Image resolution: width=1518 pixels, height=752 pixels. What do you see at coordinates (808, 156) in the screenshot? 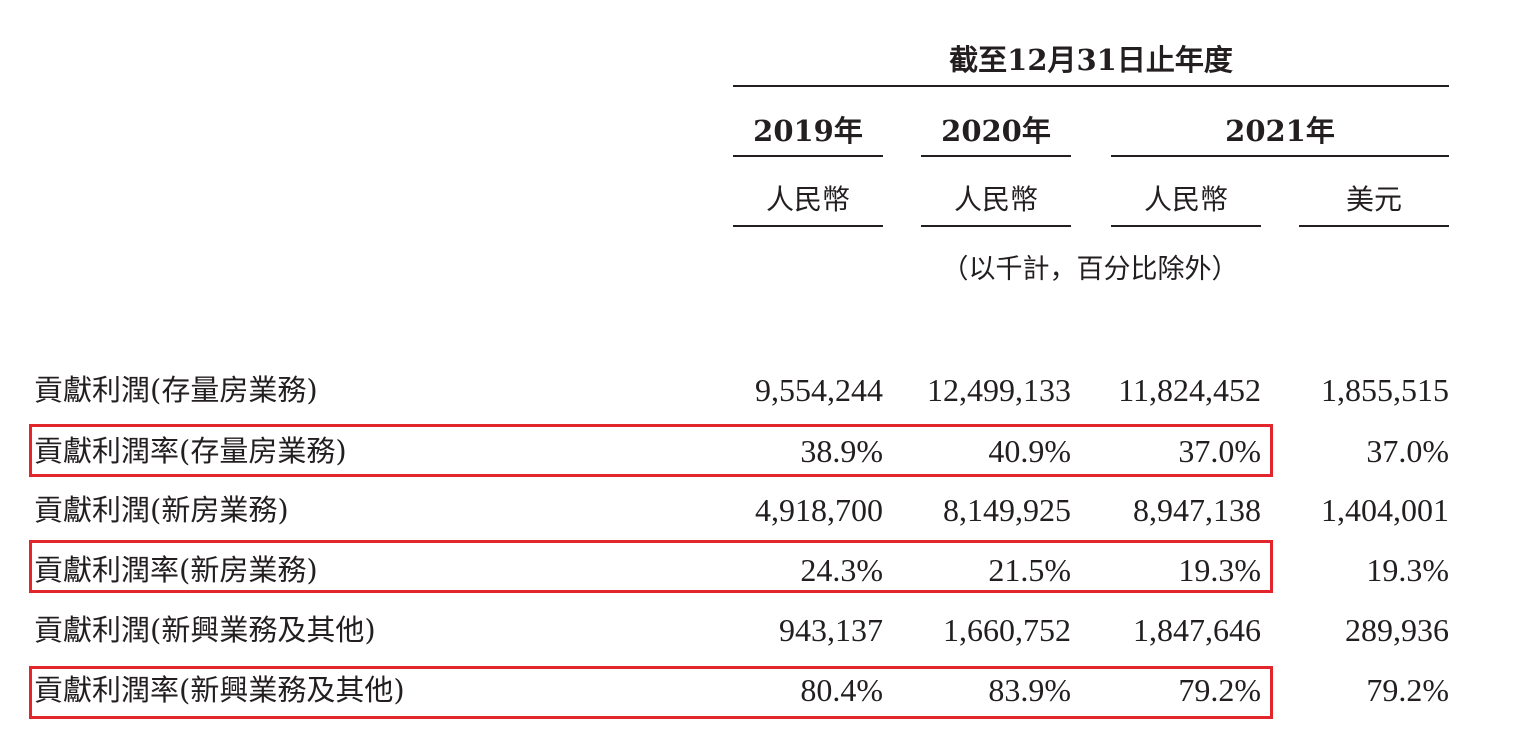
I see `year-2019-rule` at bounding box center [808, 156].